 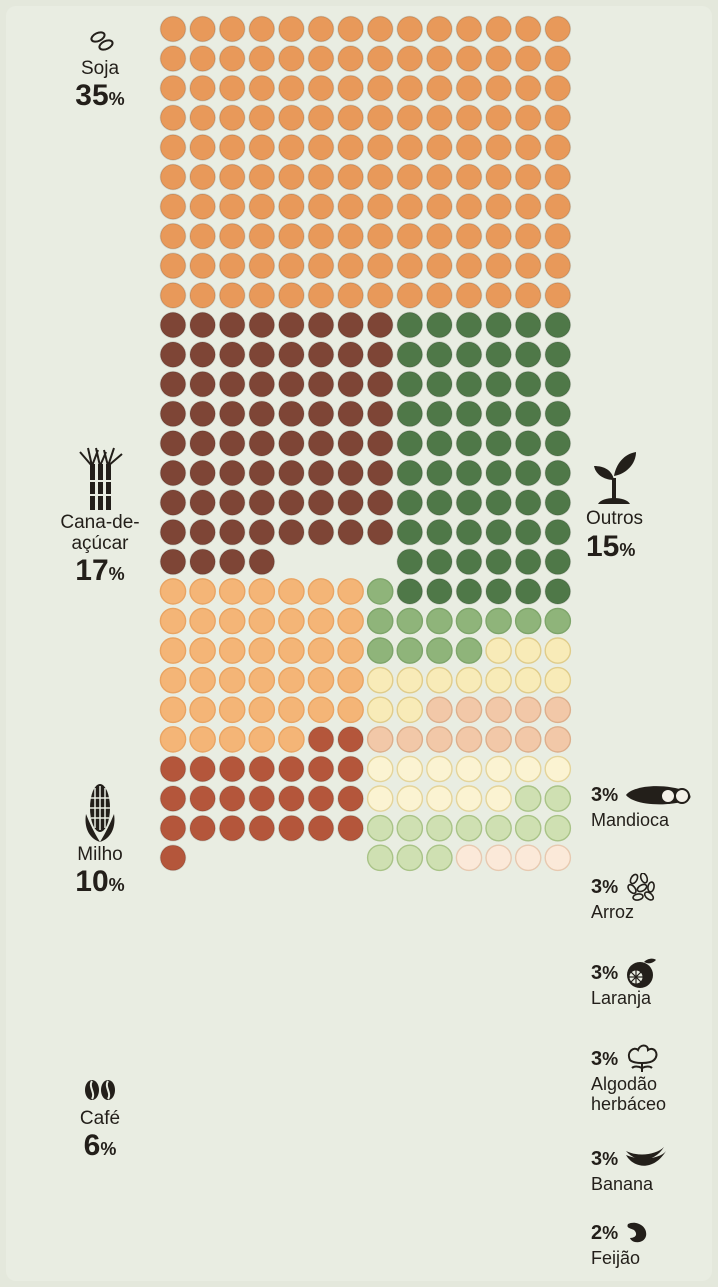 What do you see at coordinates (642, 973) in the screenshot?
I see `orange-fruit-icon` at bounding box center [642, 973].